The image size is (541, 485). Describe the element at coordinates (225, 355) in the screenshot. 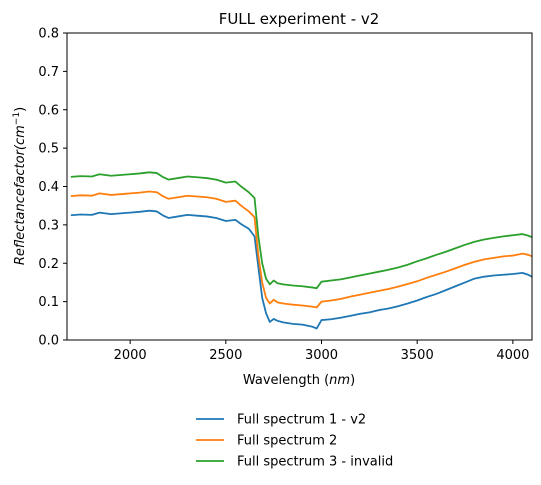

I see `x-tick-label: 2500` at that location.